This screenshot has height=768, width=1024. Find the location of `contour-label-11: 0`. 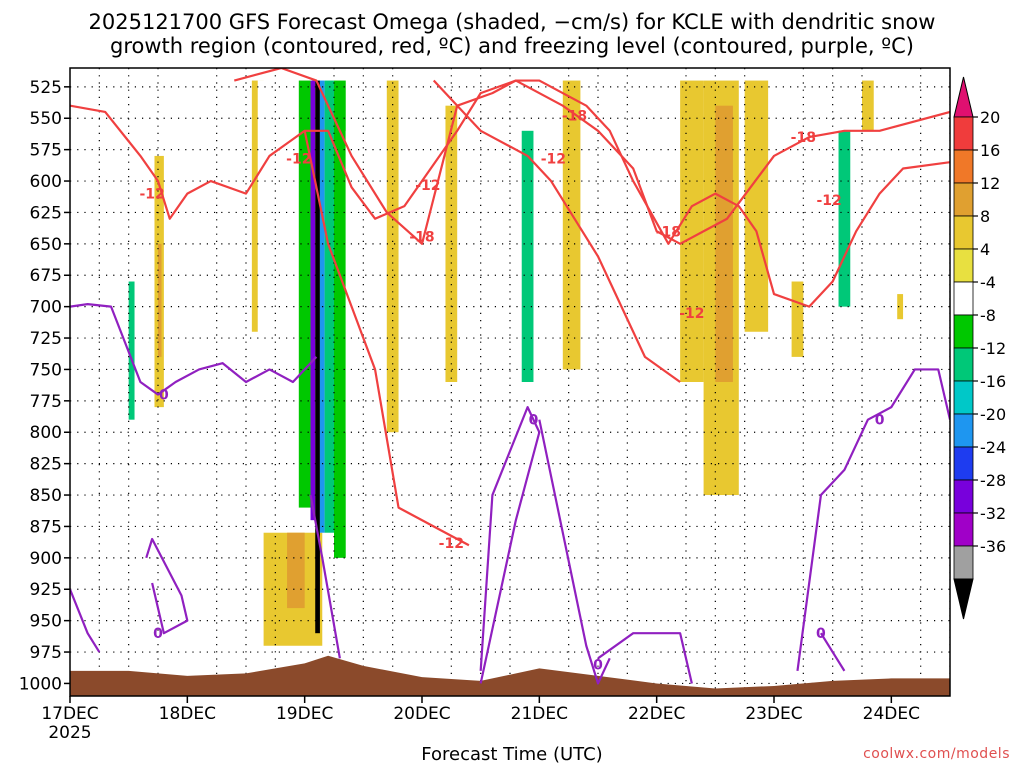

contour-label-11: 0 is located at coordinates (164, 396).